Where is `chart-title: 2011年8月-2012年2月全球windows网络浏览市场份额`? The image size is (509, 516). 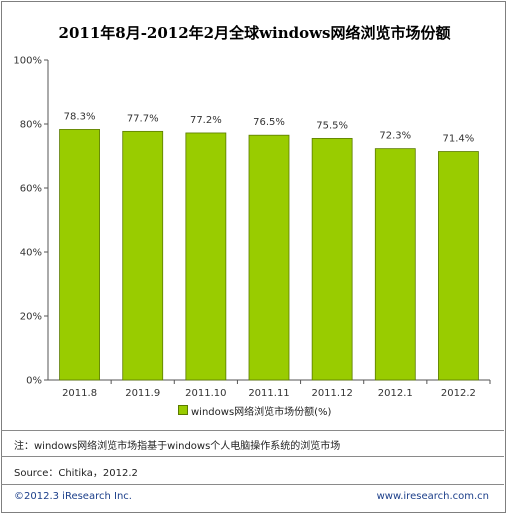
chart-title: 2011年8月-2012年2月全球windows网络浏览市场份额 is located at coordinates (254, 33).